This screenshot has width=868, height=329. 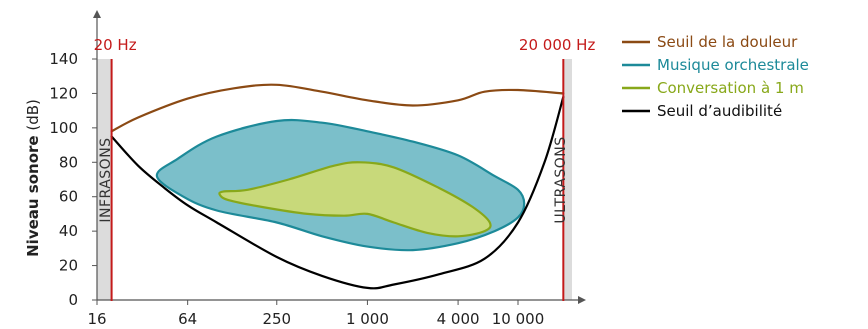 I want to click on x-axis-arrow-icon, so click(x=582, y=300).